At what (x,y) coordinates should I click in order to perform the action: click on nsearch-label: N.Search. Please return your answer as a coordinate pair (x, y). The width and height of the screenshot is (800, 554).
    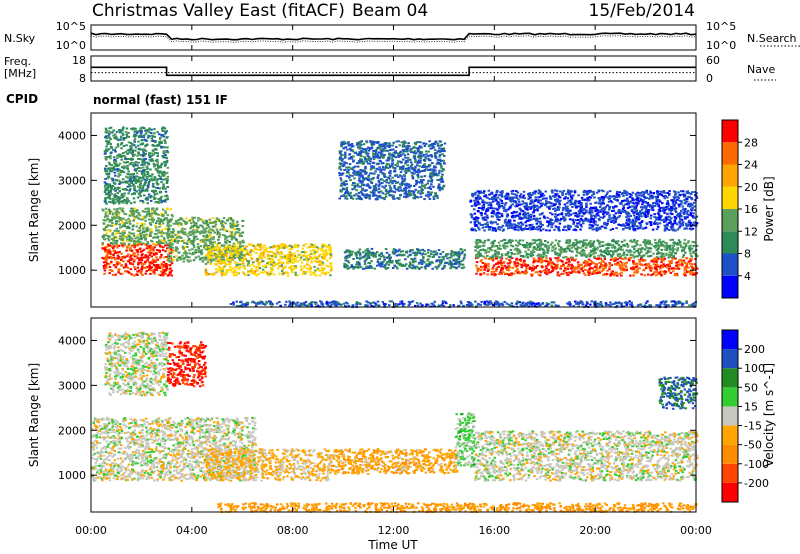
    Looking at the image, I should click on (772, 38).